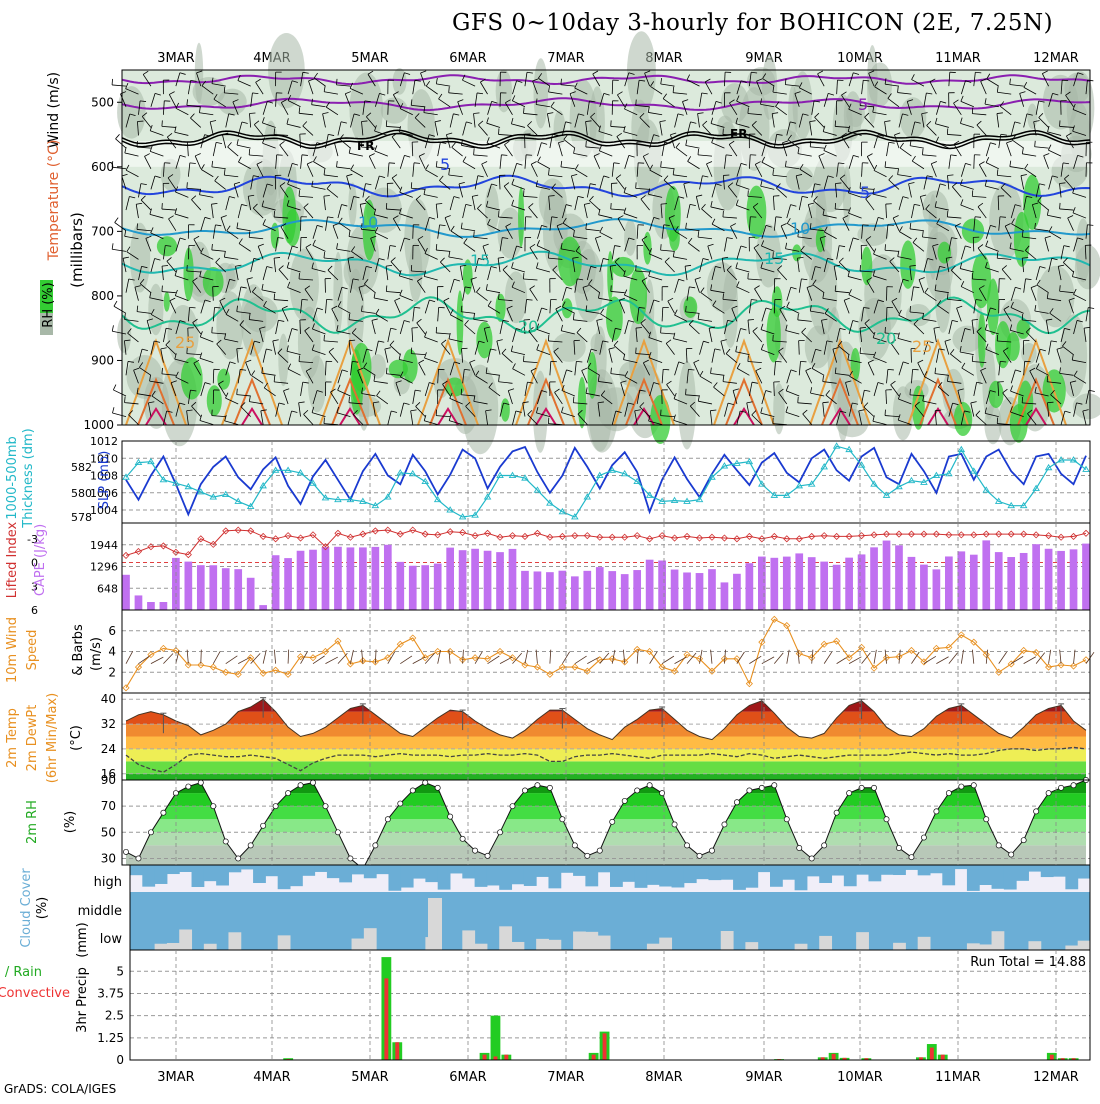 The image size is (1100, 1104). I want to click on slp-tick-label: 1012, so click(104, 441).